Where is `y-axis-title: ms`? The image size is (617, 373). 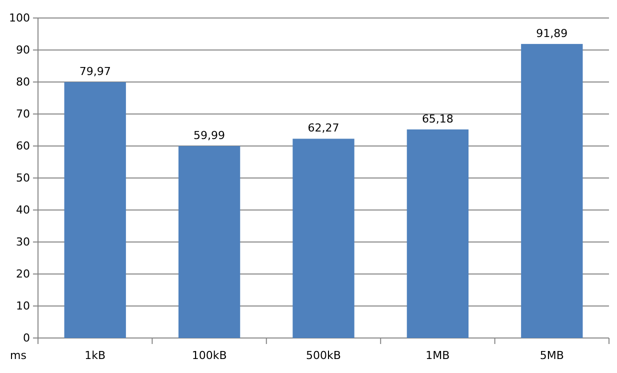 y-axis-title: ms is located at coordinates (18, 355).